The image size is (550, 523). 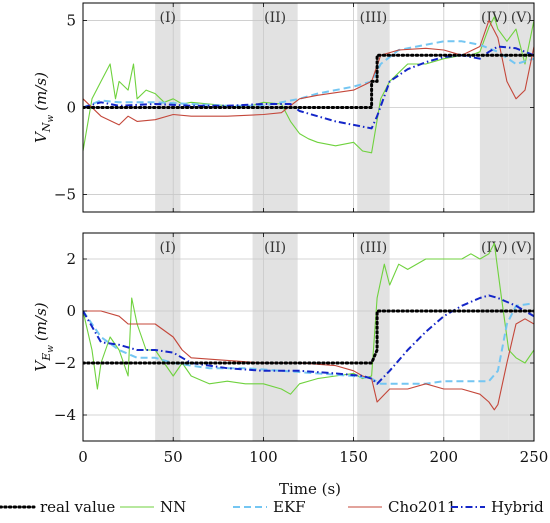 What do you see at coordinates (65, 195) in the screenshot?
I see `y-tick-label: −5` at bounding box center [65, 195].